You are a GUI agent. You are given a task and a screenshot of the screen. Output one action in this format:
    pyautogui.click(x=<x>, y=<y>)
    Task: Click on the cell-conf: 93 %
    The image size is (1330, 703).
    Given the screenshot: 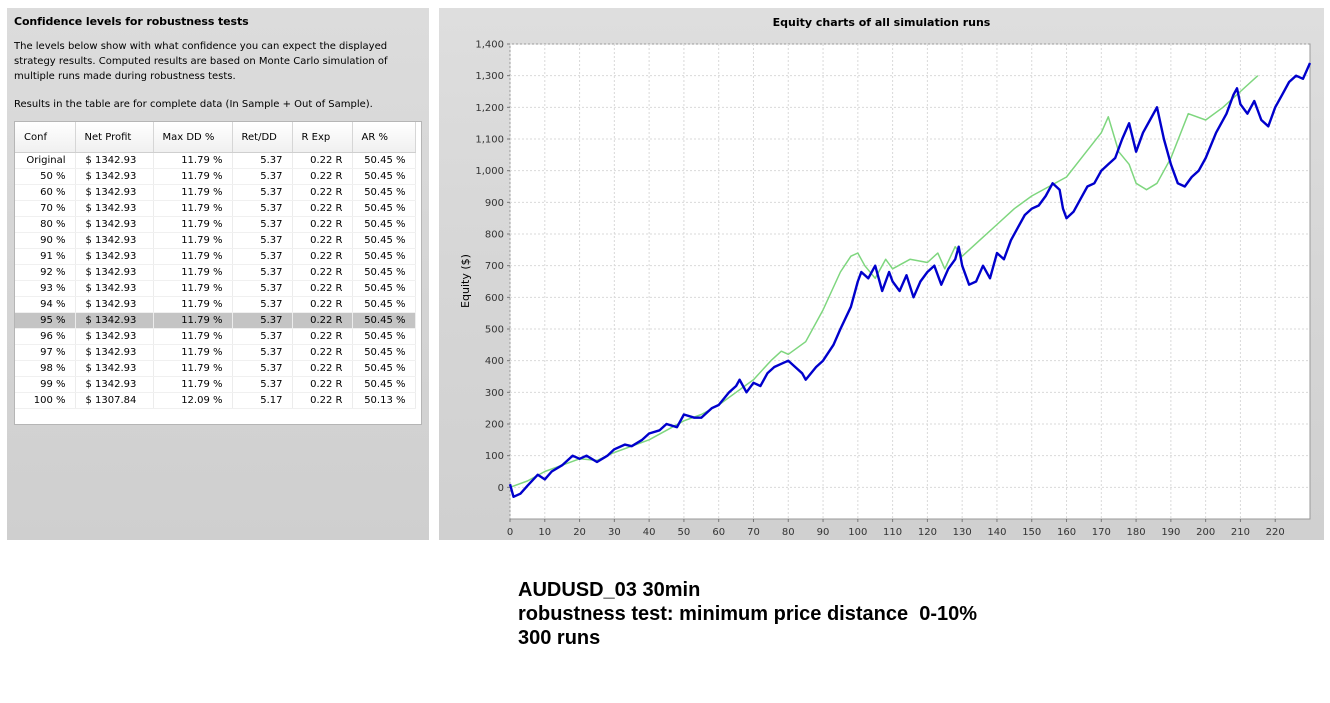 What is the action you would take?
    pyautogui.click(x=45, y=288)
    